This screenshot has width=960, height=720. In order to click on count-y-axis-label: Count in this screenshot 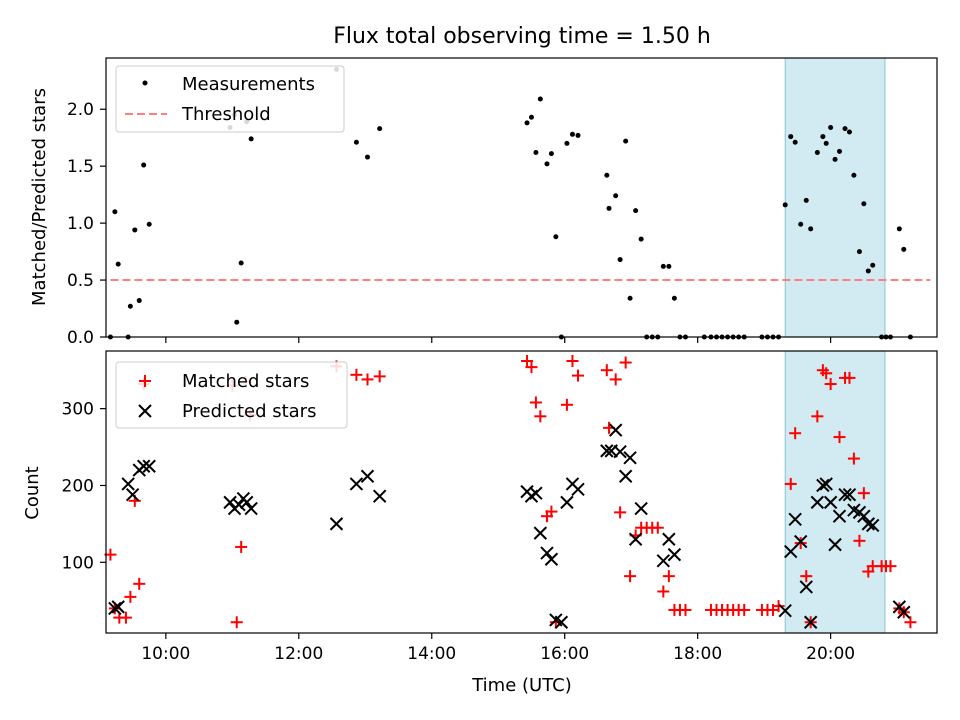, I will do `click(32, 492)`.